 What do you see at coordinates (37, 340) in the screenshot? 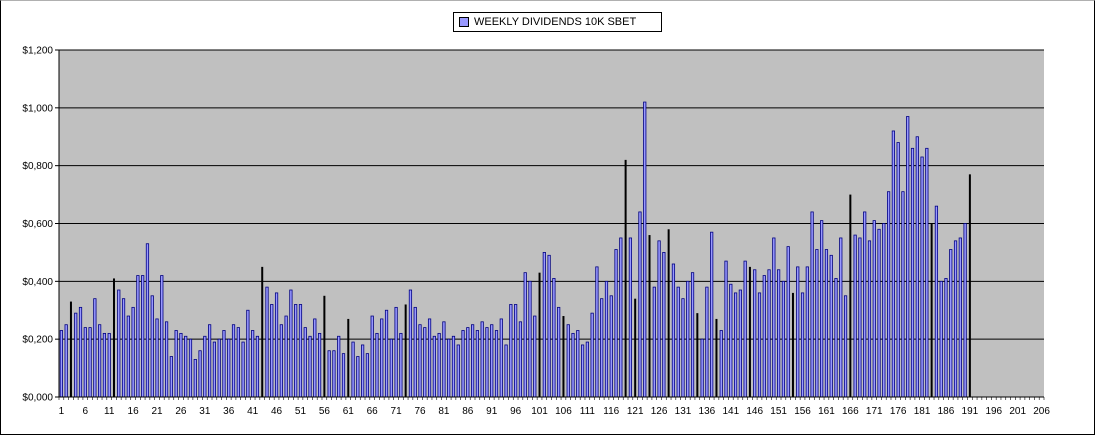
I see `y-tick-label: $0,200` at bounding box center [37, 340].